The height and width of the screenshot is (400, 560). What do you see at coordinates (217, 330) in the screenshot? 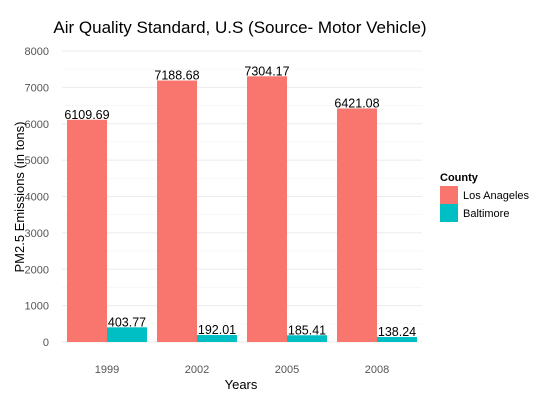
I see `data-label: 192.01` at bounding box center [217, 330].